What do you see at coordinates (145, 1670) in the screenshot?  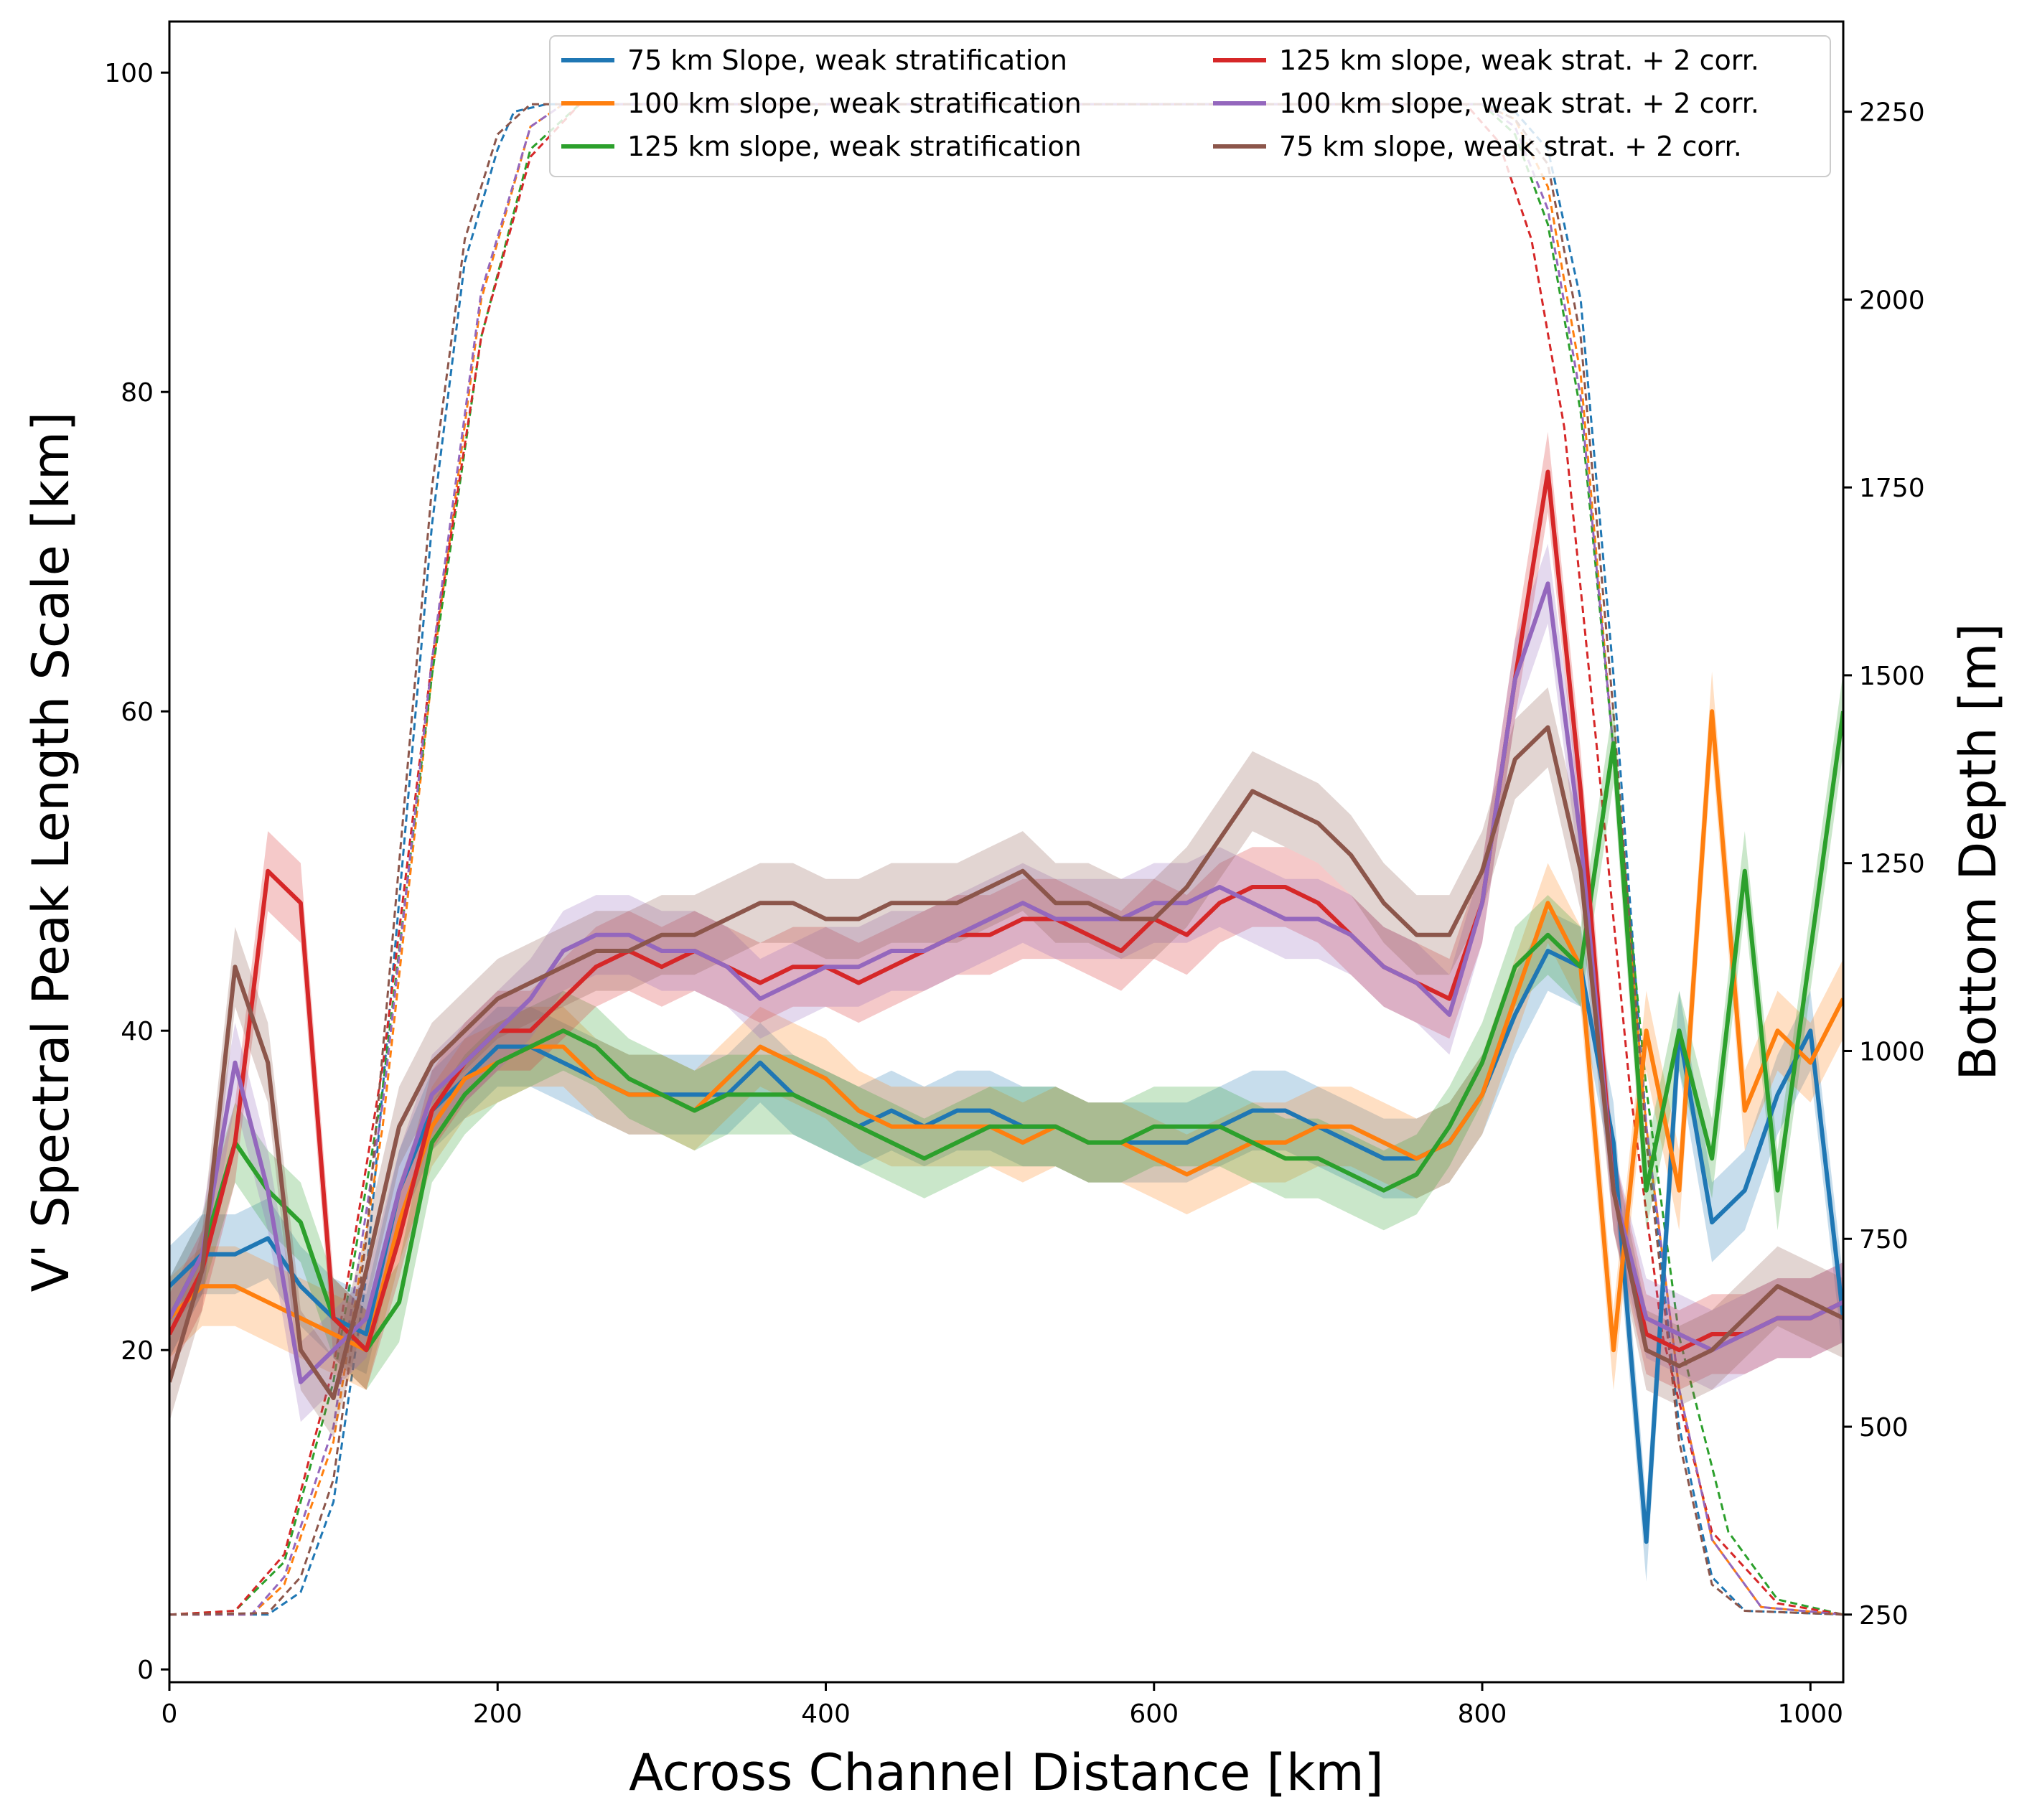 I see `y-tick-label: 0` at bounding box center [145, 1670].